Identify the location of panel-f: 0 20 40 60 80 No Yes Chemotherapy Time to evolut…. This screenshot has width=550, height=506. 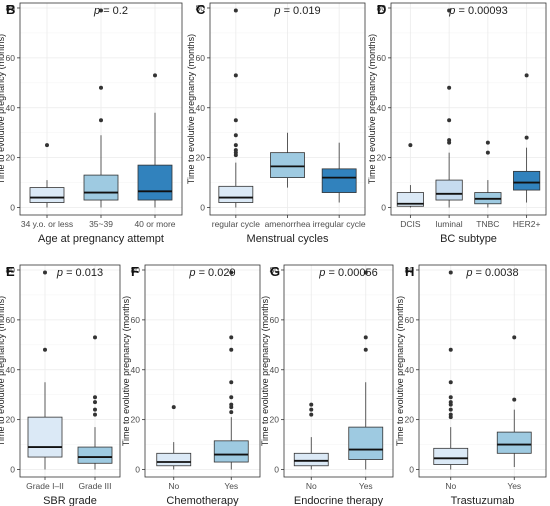
(191, 385).